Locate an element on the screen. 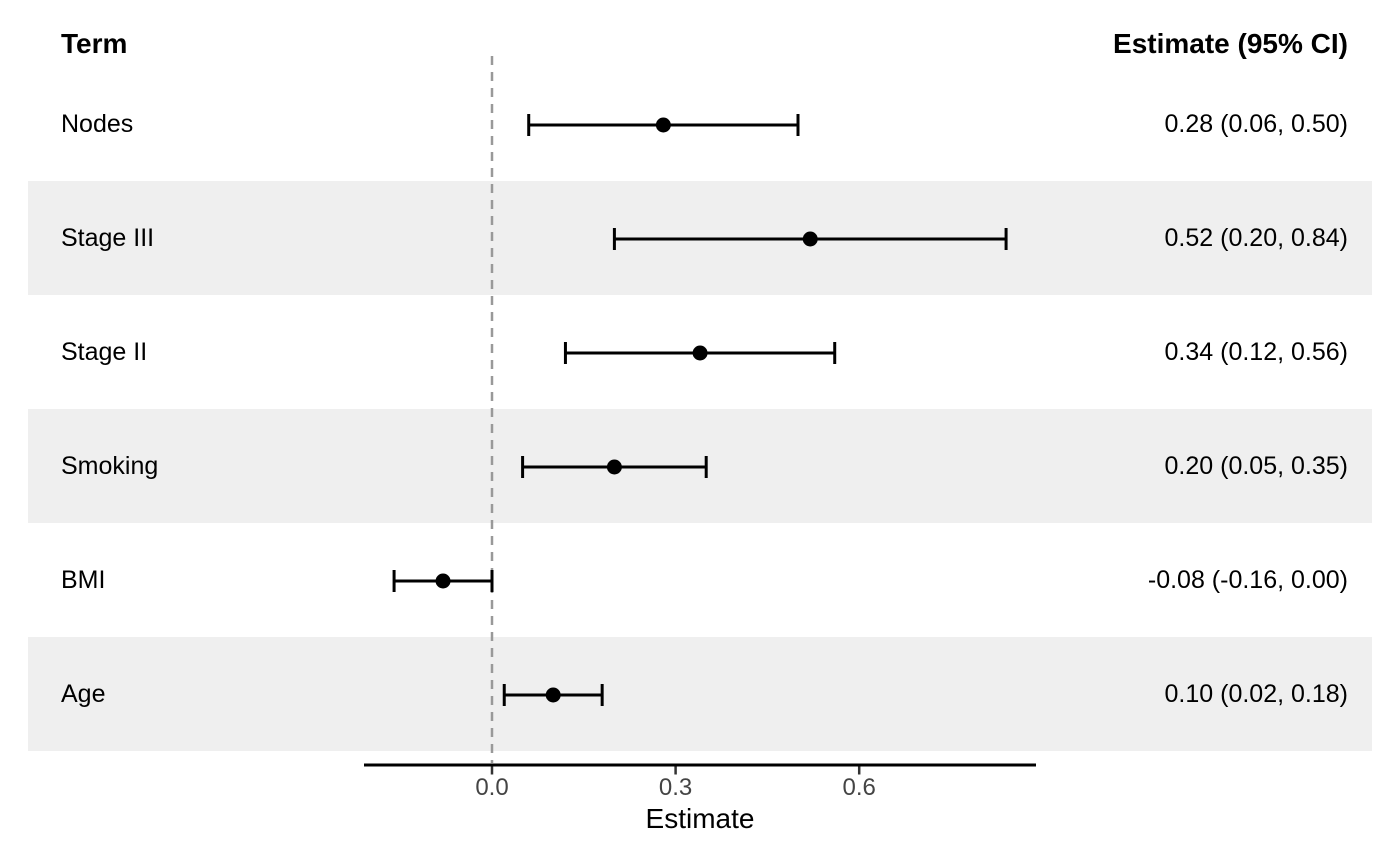 This screenshot has height=865, width=1400. x-axis-tick-label: 0.0 is located at coordinates (492, 787).